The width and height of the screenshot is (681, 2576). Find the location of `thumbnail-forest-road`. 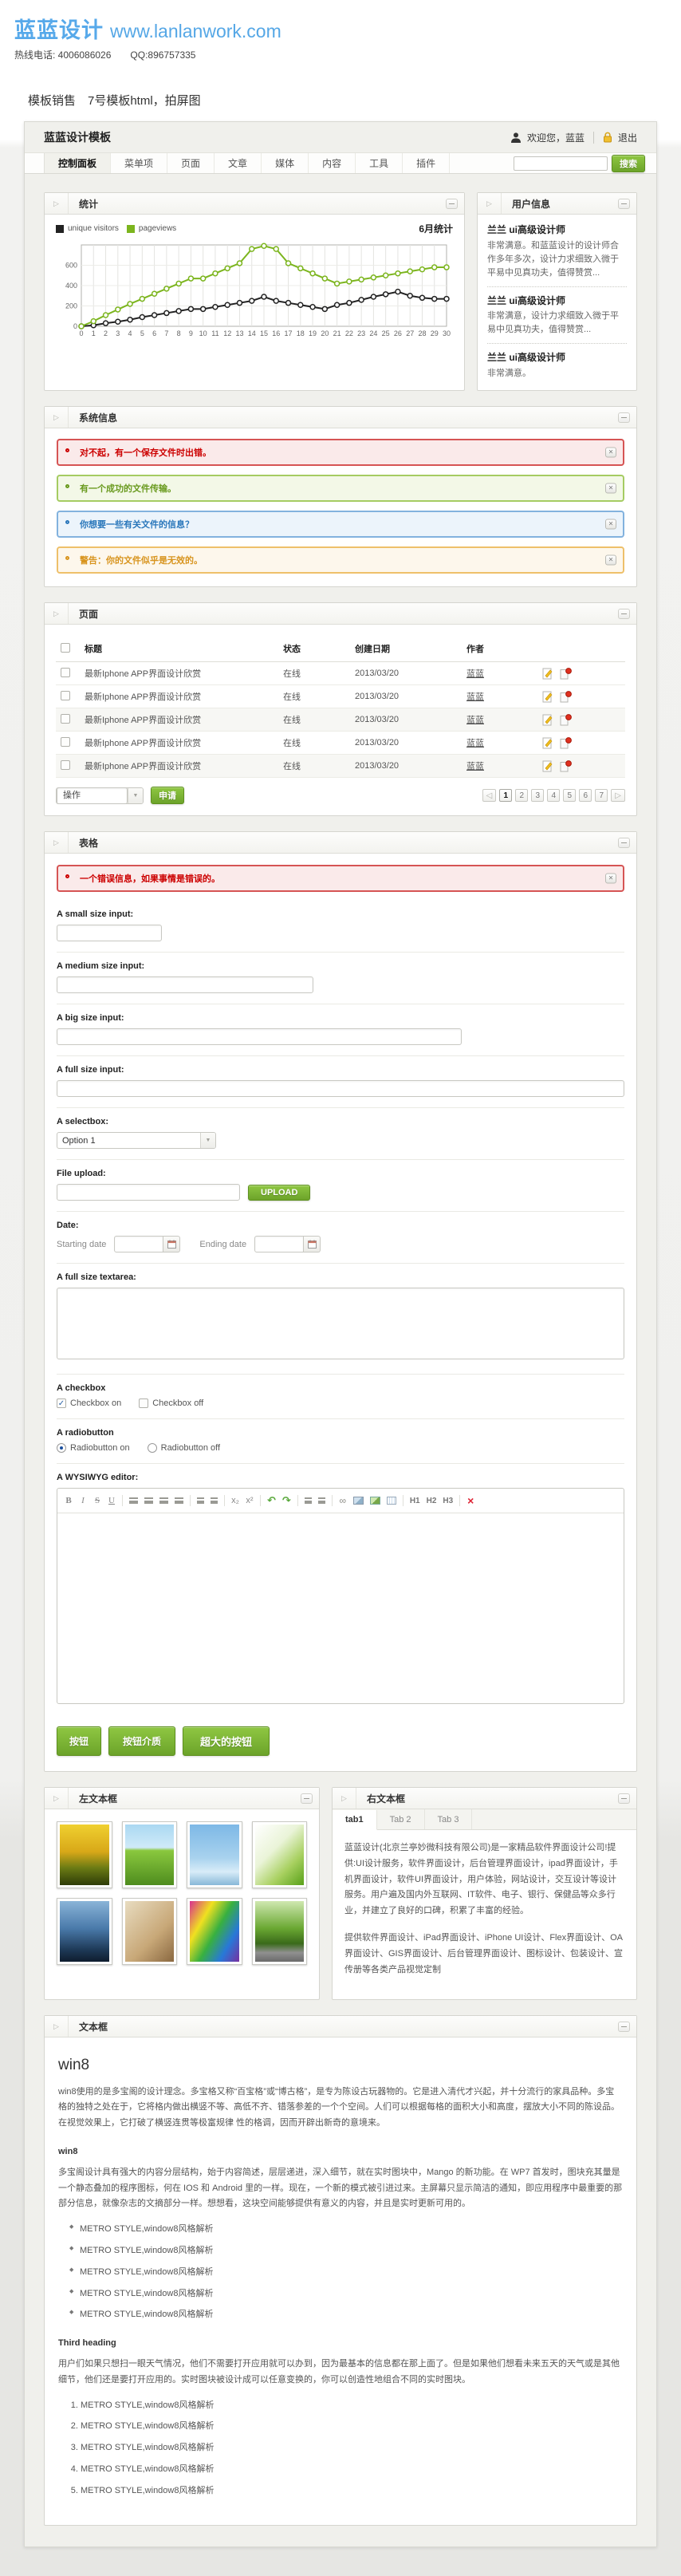

thumbnail-forest-road is located at coordinates (279, 1932).